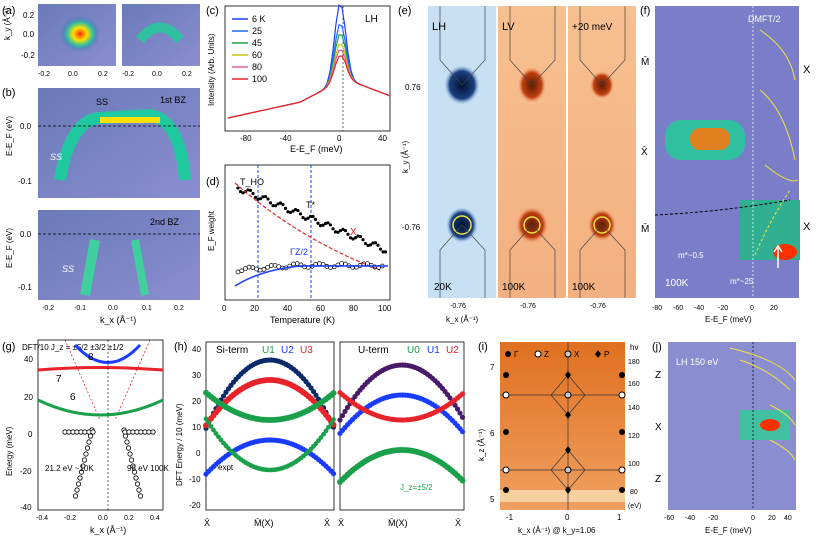  What do you see at coordinates (270, 426) in the screenshot?
I see `panel-h-frame-left` at bounding box center [270, 426].